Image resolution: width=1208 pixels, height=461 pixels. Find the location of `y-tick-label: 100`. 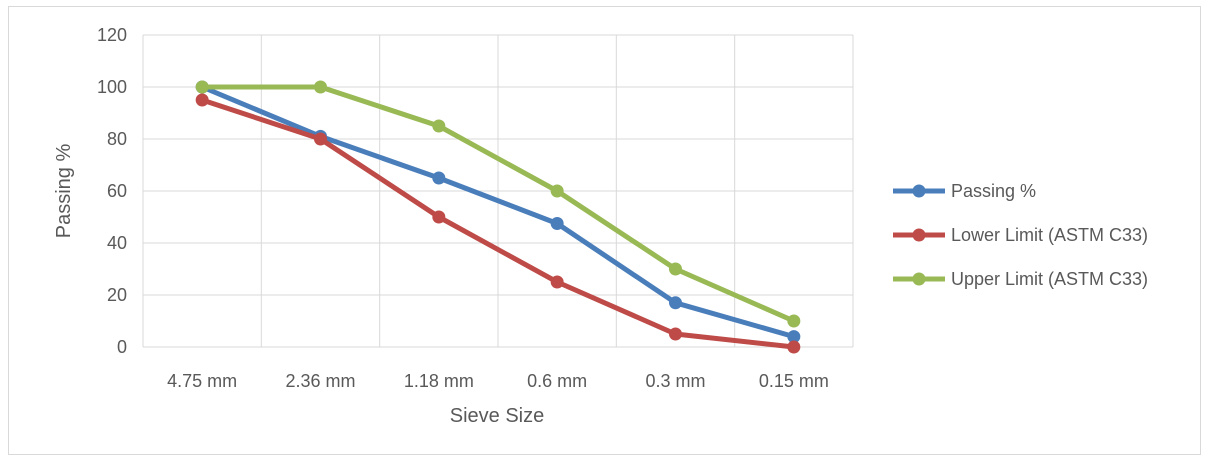

y-tick-label: 100 is located at coordinates (112, 87).